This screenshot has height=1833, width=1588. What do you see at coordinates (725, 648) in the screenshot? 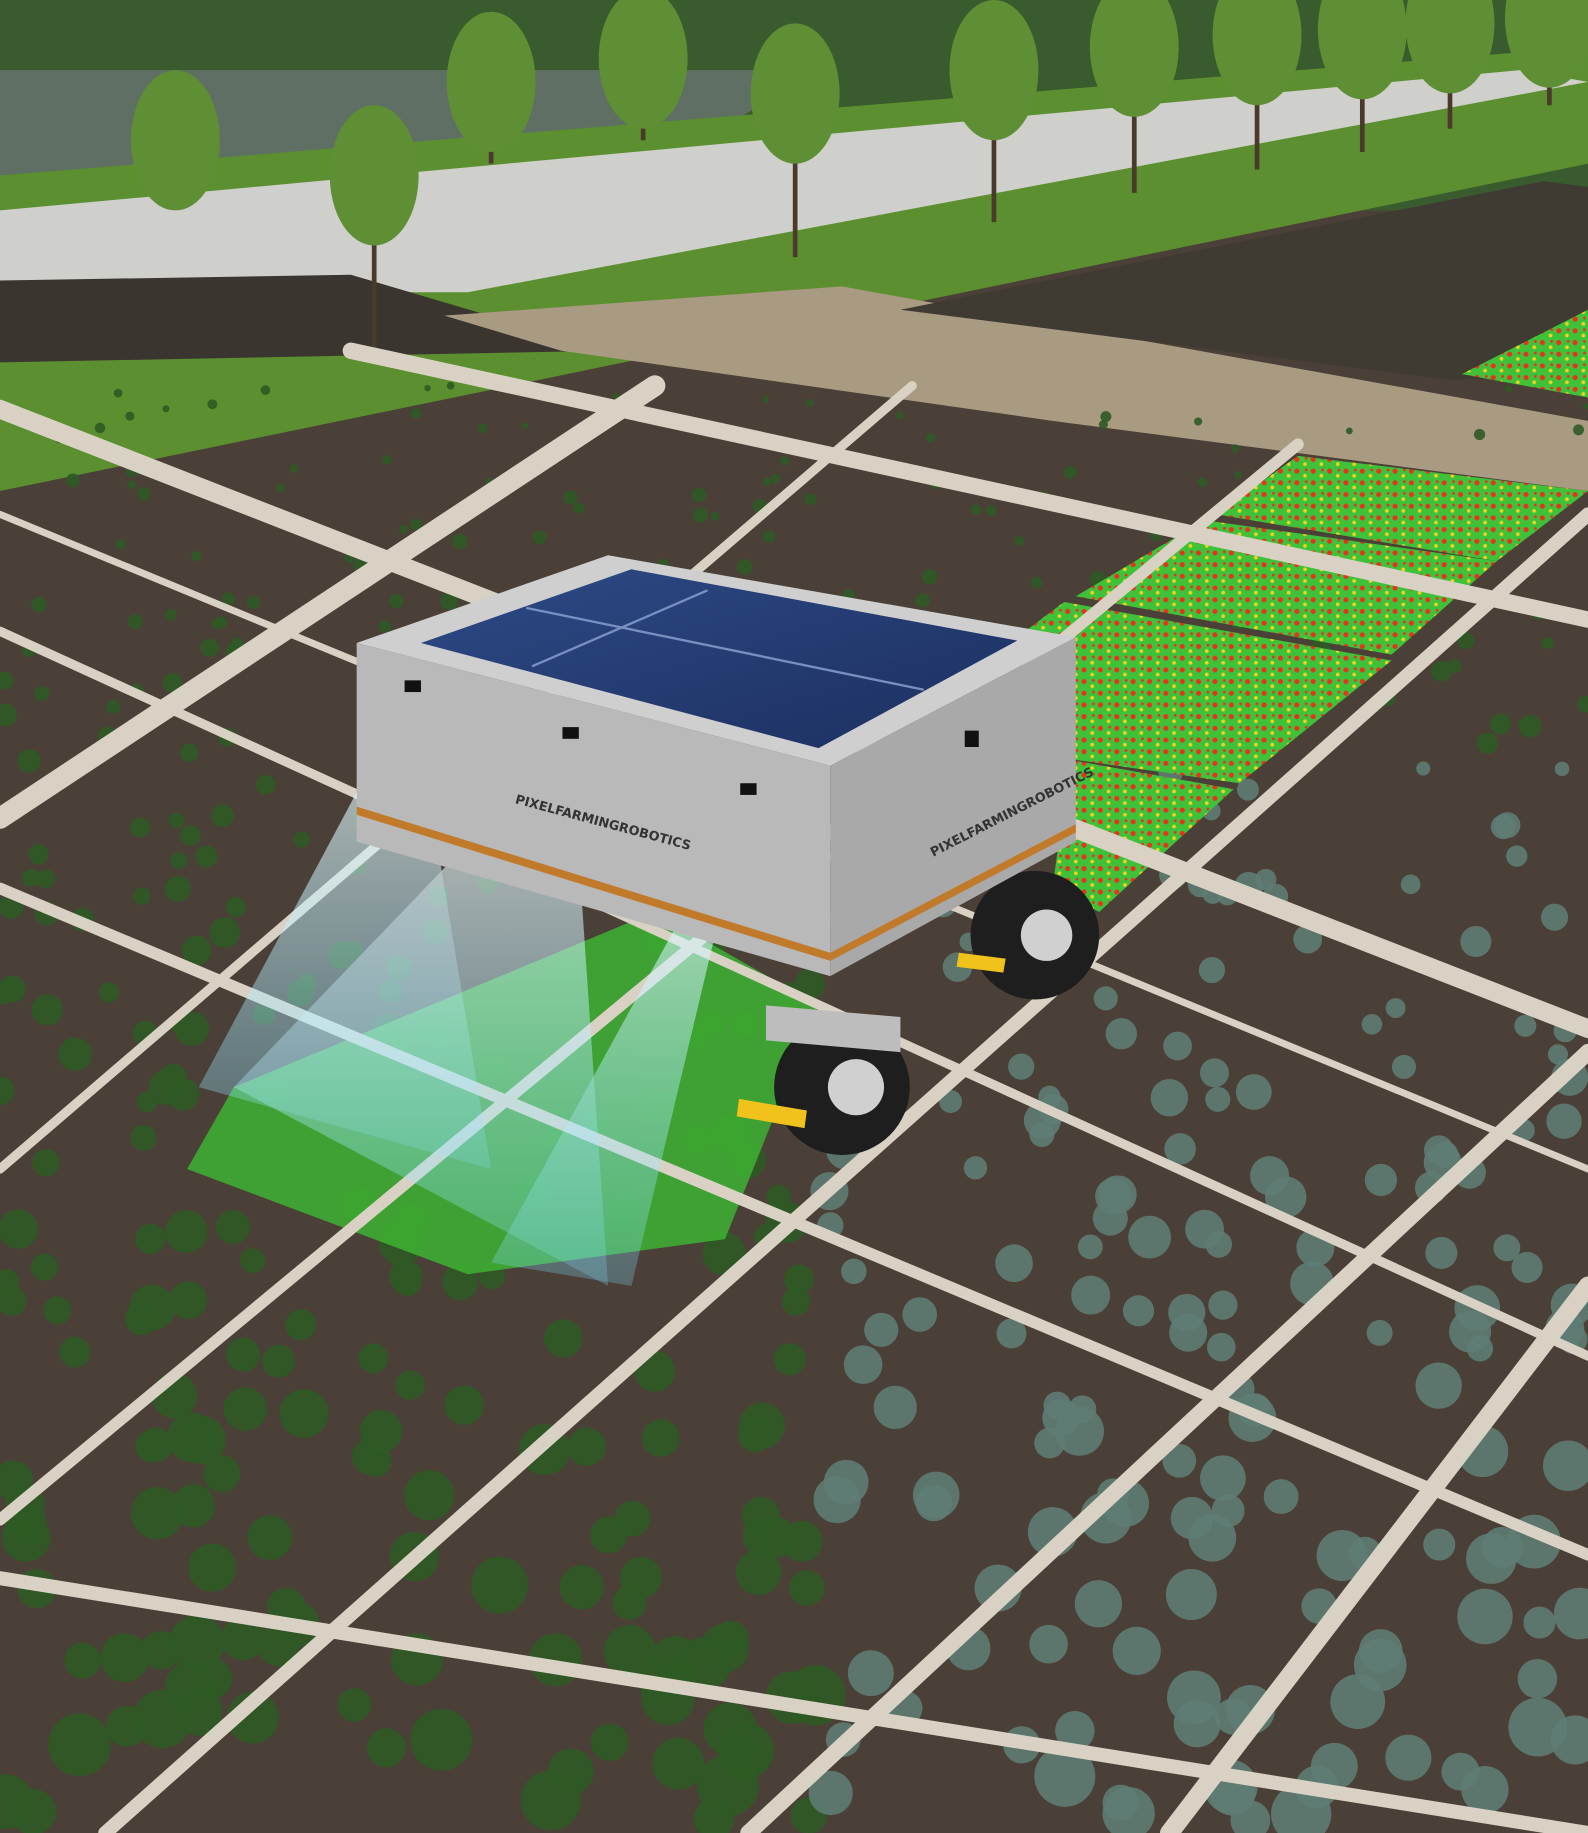
I see `panel-seam` at bounding box center [725, 648].